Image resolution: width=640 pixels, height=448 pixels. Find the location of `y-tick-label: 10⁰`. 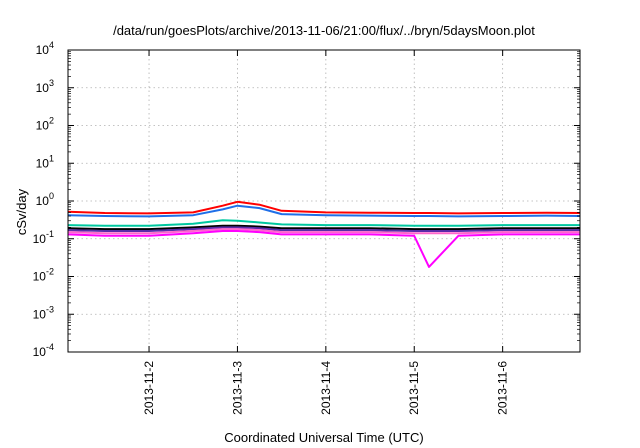

y-tick-label: 10⁰ is located at coordinates (45, 199).